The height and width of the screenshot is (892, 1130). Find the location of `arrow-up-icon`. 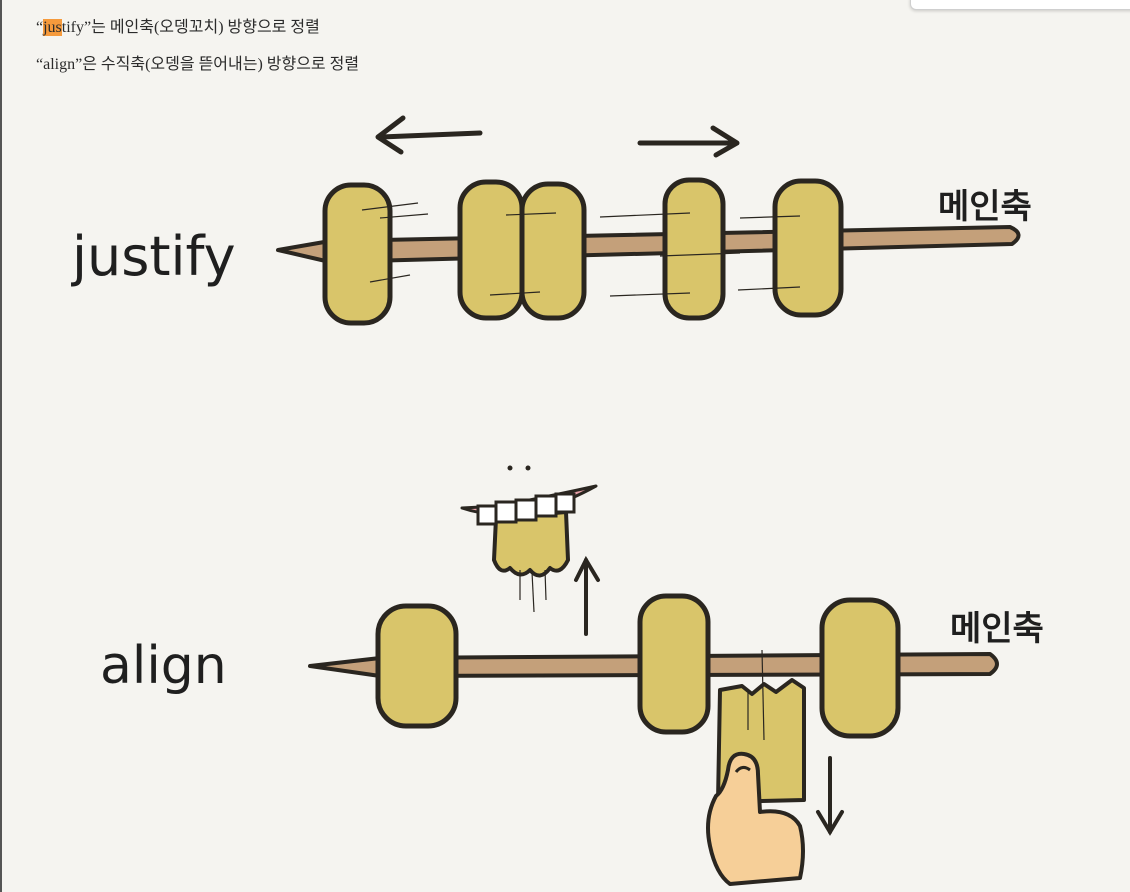

arrow-up-icon is located at coordinates (587, 595).